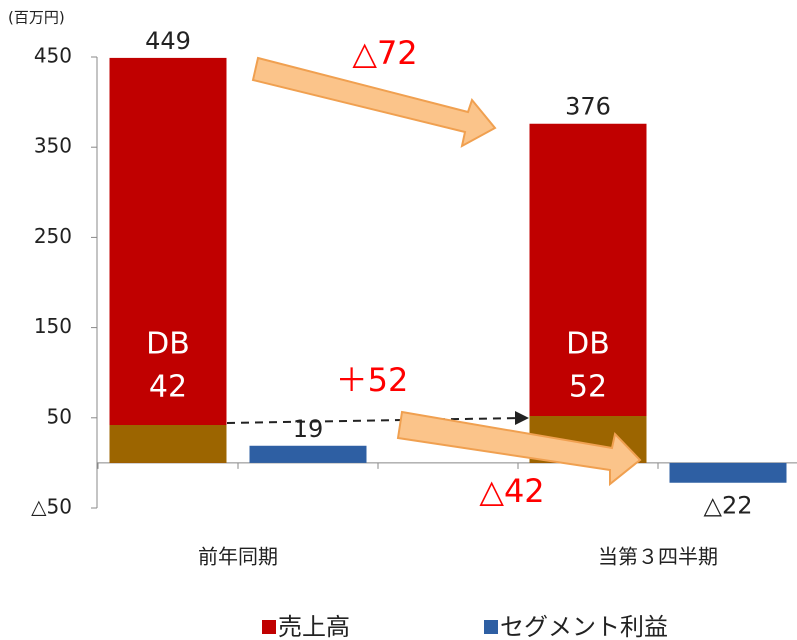 The height and width of the screenshot is (640, 797). What do you see at coordinates (53, 236) in the screenshot?
I see `y-tick-label: 250` at bounding box center [53, 236].